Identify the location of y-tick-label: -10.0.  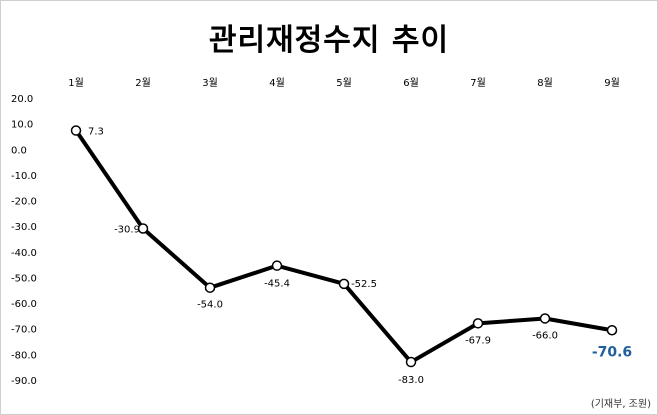
(24, 176).